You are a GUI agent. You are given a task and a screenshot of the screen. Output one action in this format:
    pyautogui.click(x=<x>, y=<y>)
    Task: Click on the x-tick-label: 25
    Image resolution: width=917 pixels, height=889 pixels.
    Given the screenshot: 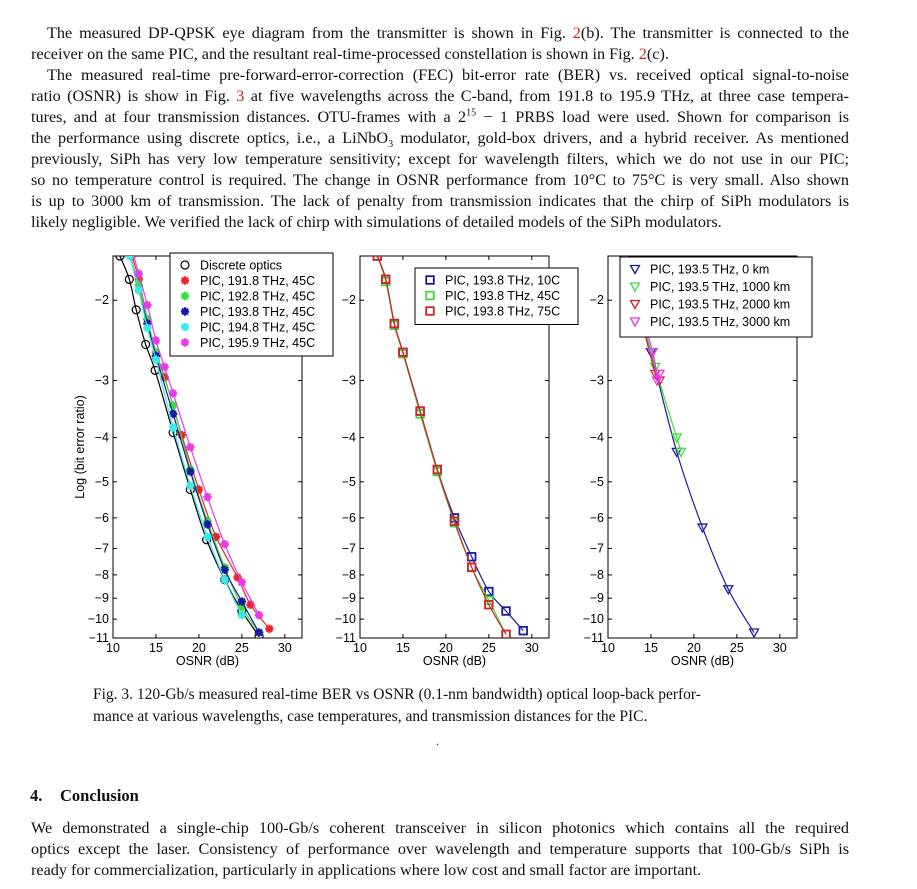 What is the action you would take?
    pyautogui.click(x=489, y=648)
    